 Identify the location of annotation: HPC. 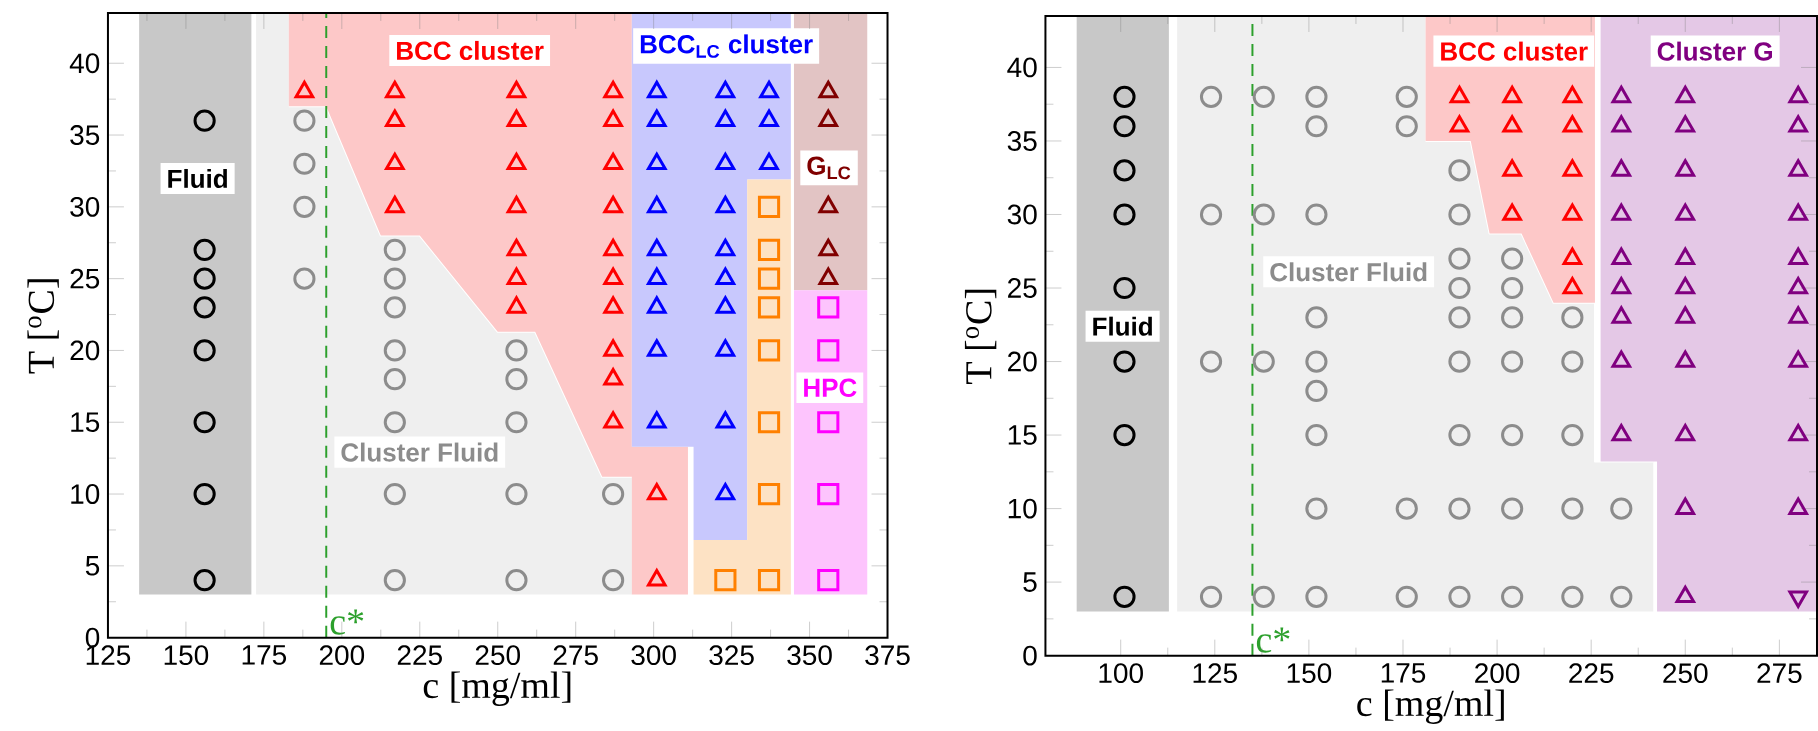
(830, 388).